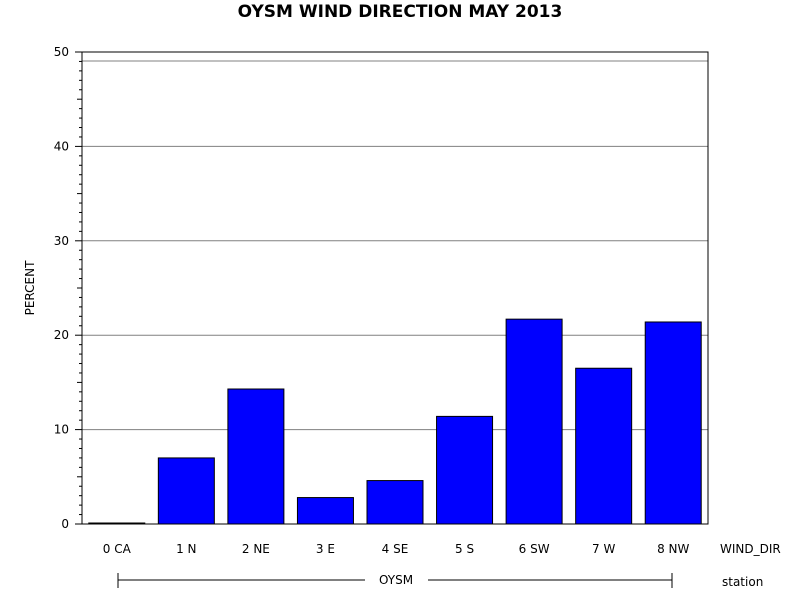 The image size is (800, 600). Describe the element at coordinates (464, 549) in the screenshot. I see `x-tick-label: 5 S` at that location.